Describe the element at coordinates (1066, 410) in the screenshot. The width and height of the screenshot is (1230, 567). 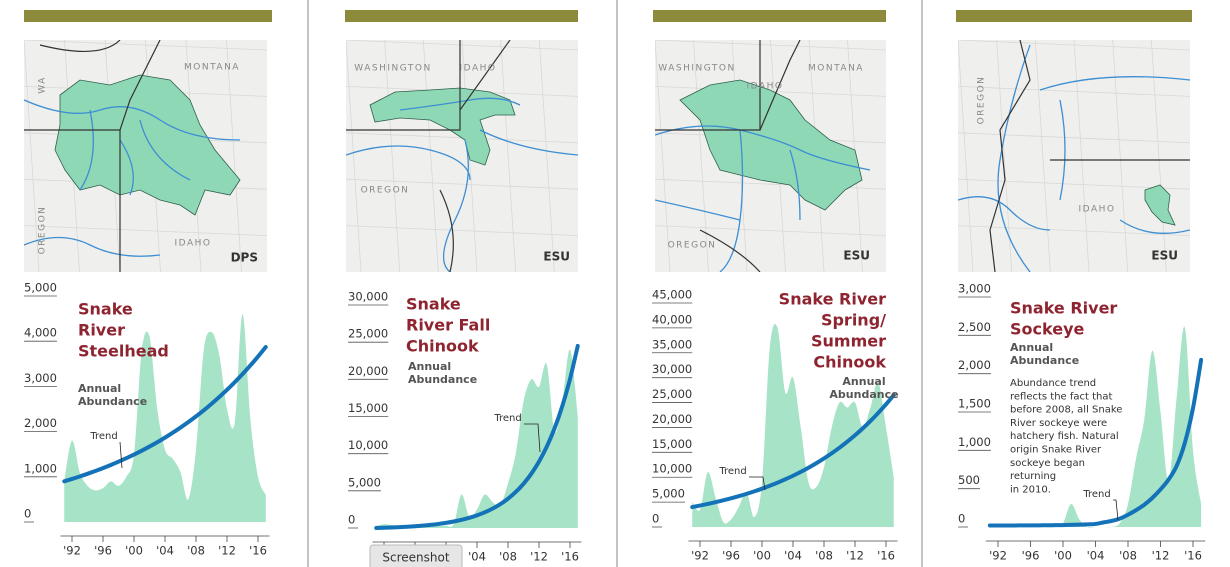
I see `chart-note: before 2008, all Snake` at that location.